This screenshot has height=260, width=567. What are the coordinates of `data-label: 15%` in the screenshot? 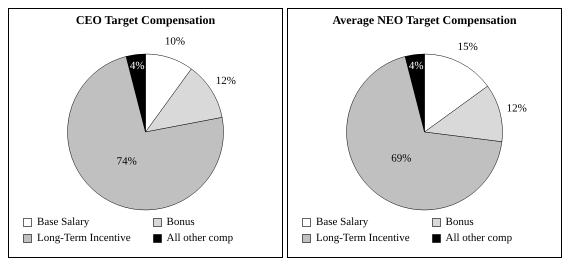 It's located at (468, 47).